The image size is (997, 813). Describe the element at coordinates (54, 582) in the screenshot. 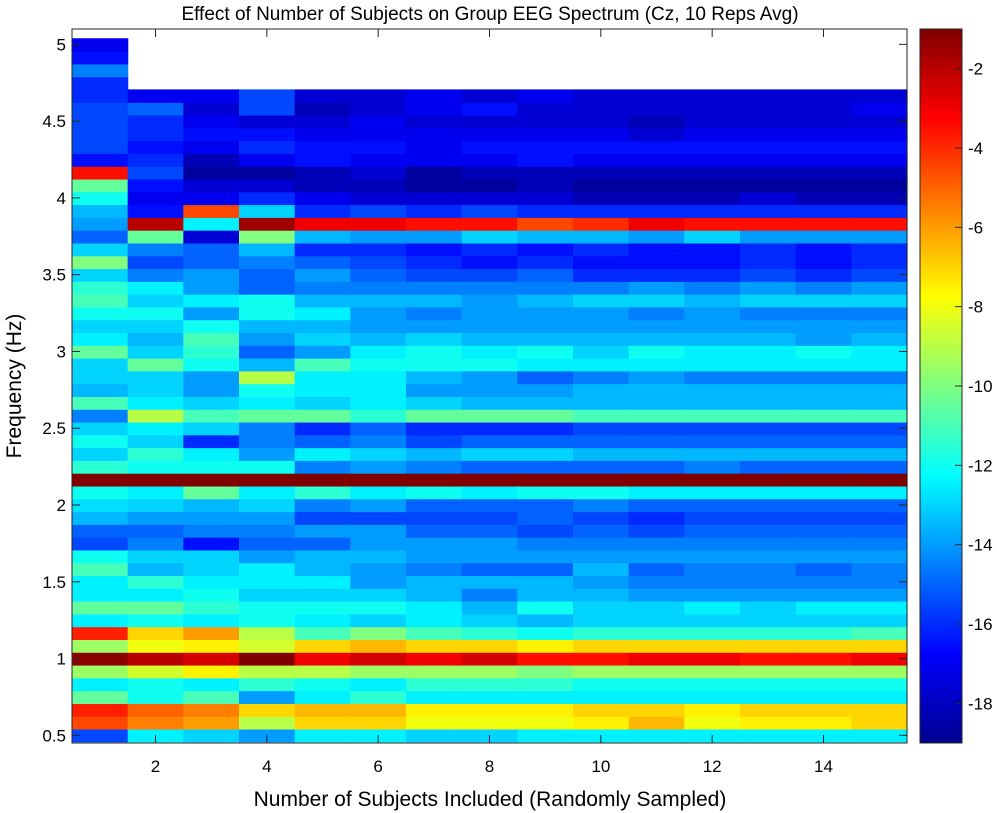

I see `y-tick-label: 1.5` at that location.